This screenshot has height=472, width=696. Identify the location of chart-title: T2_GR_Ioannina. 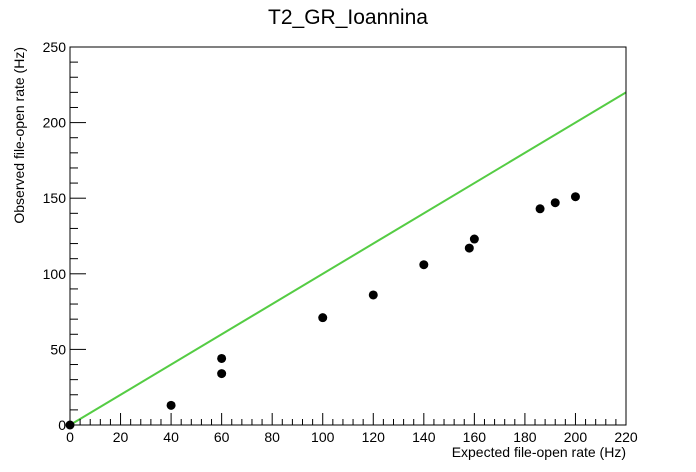
(348, 17).